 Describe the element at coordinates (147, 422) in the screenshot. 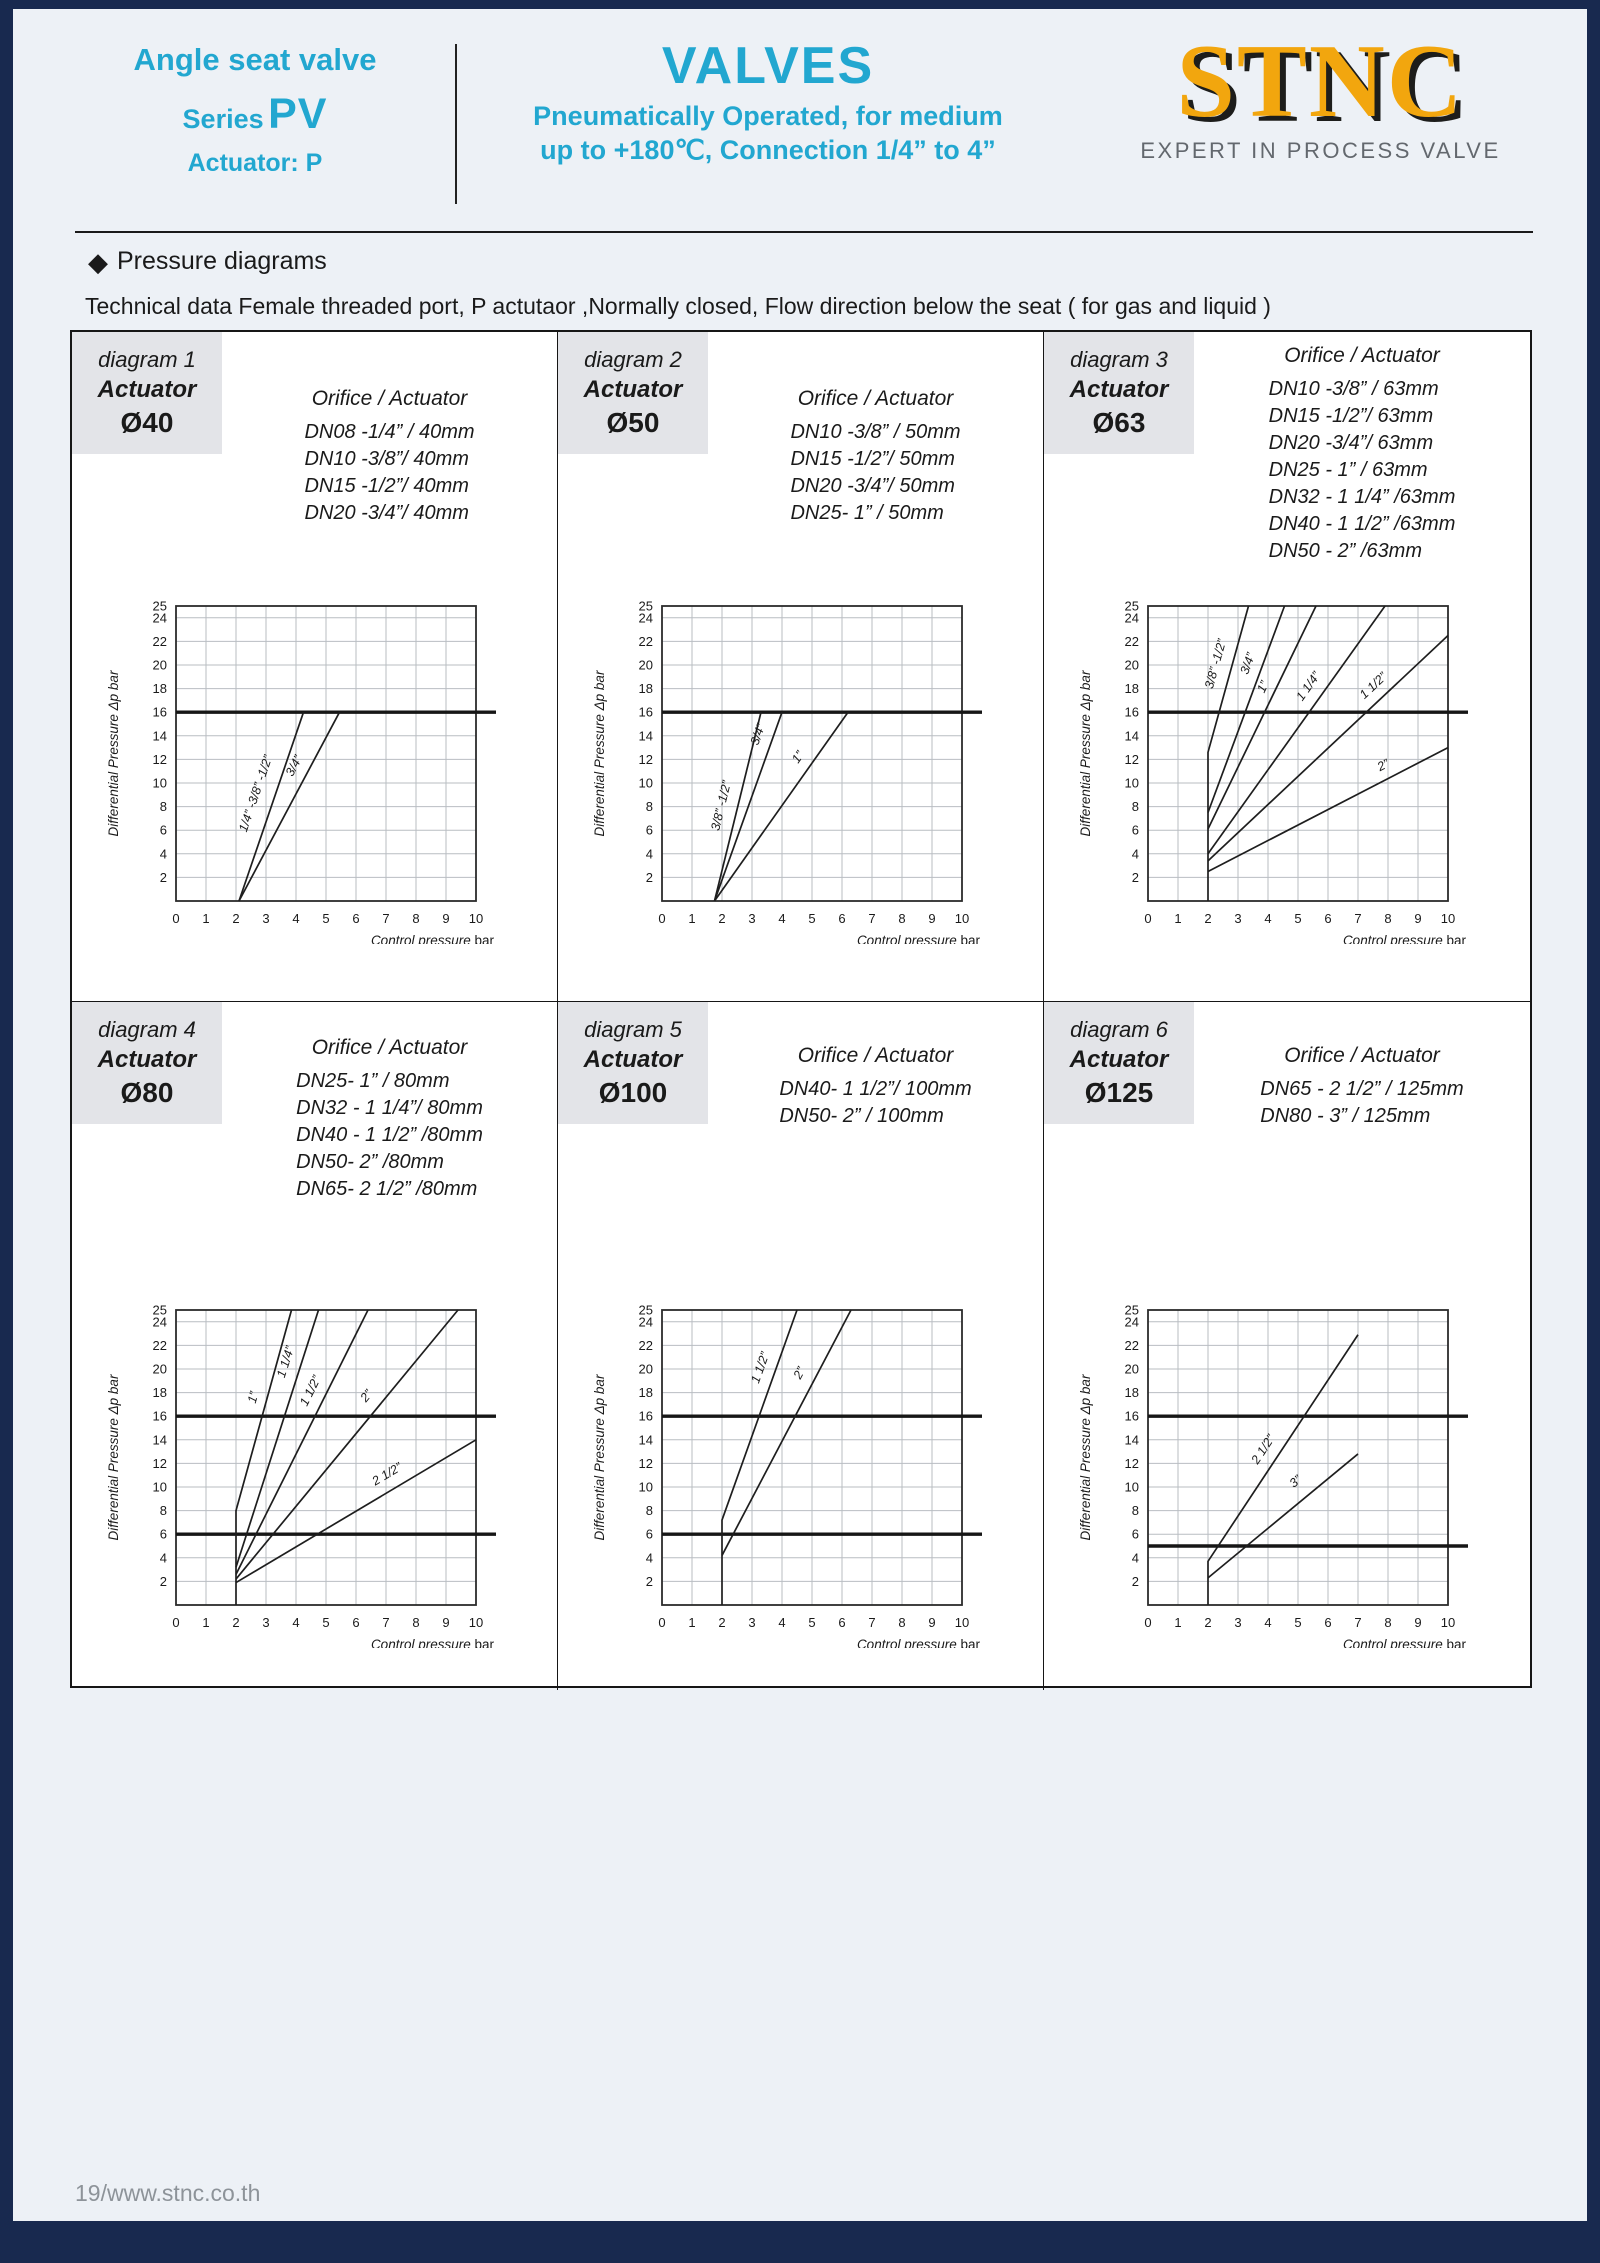

I see `actuator-size: Ø40` at that location.